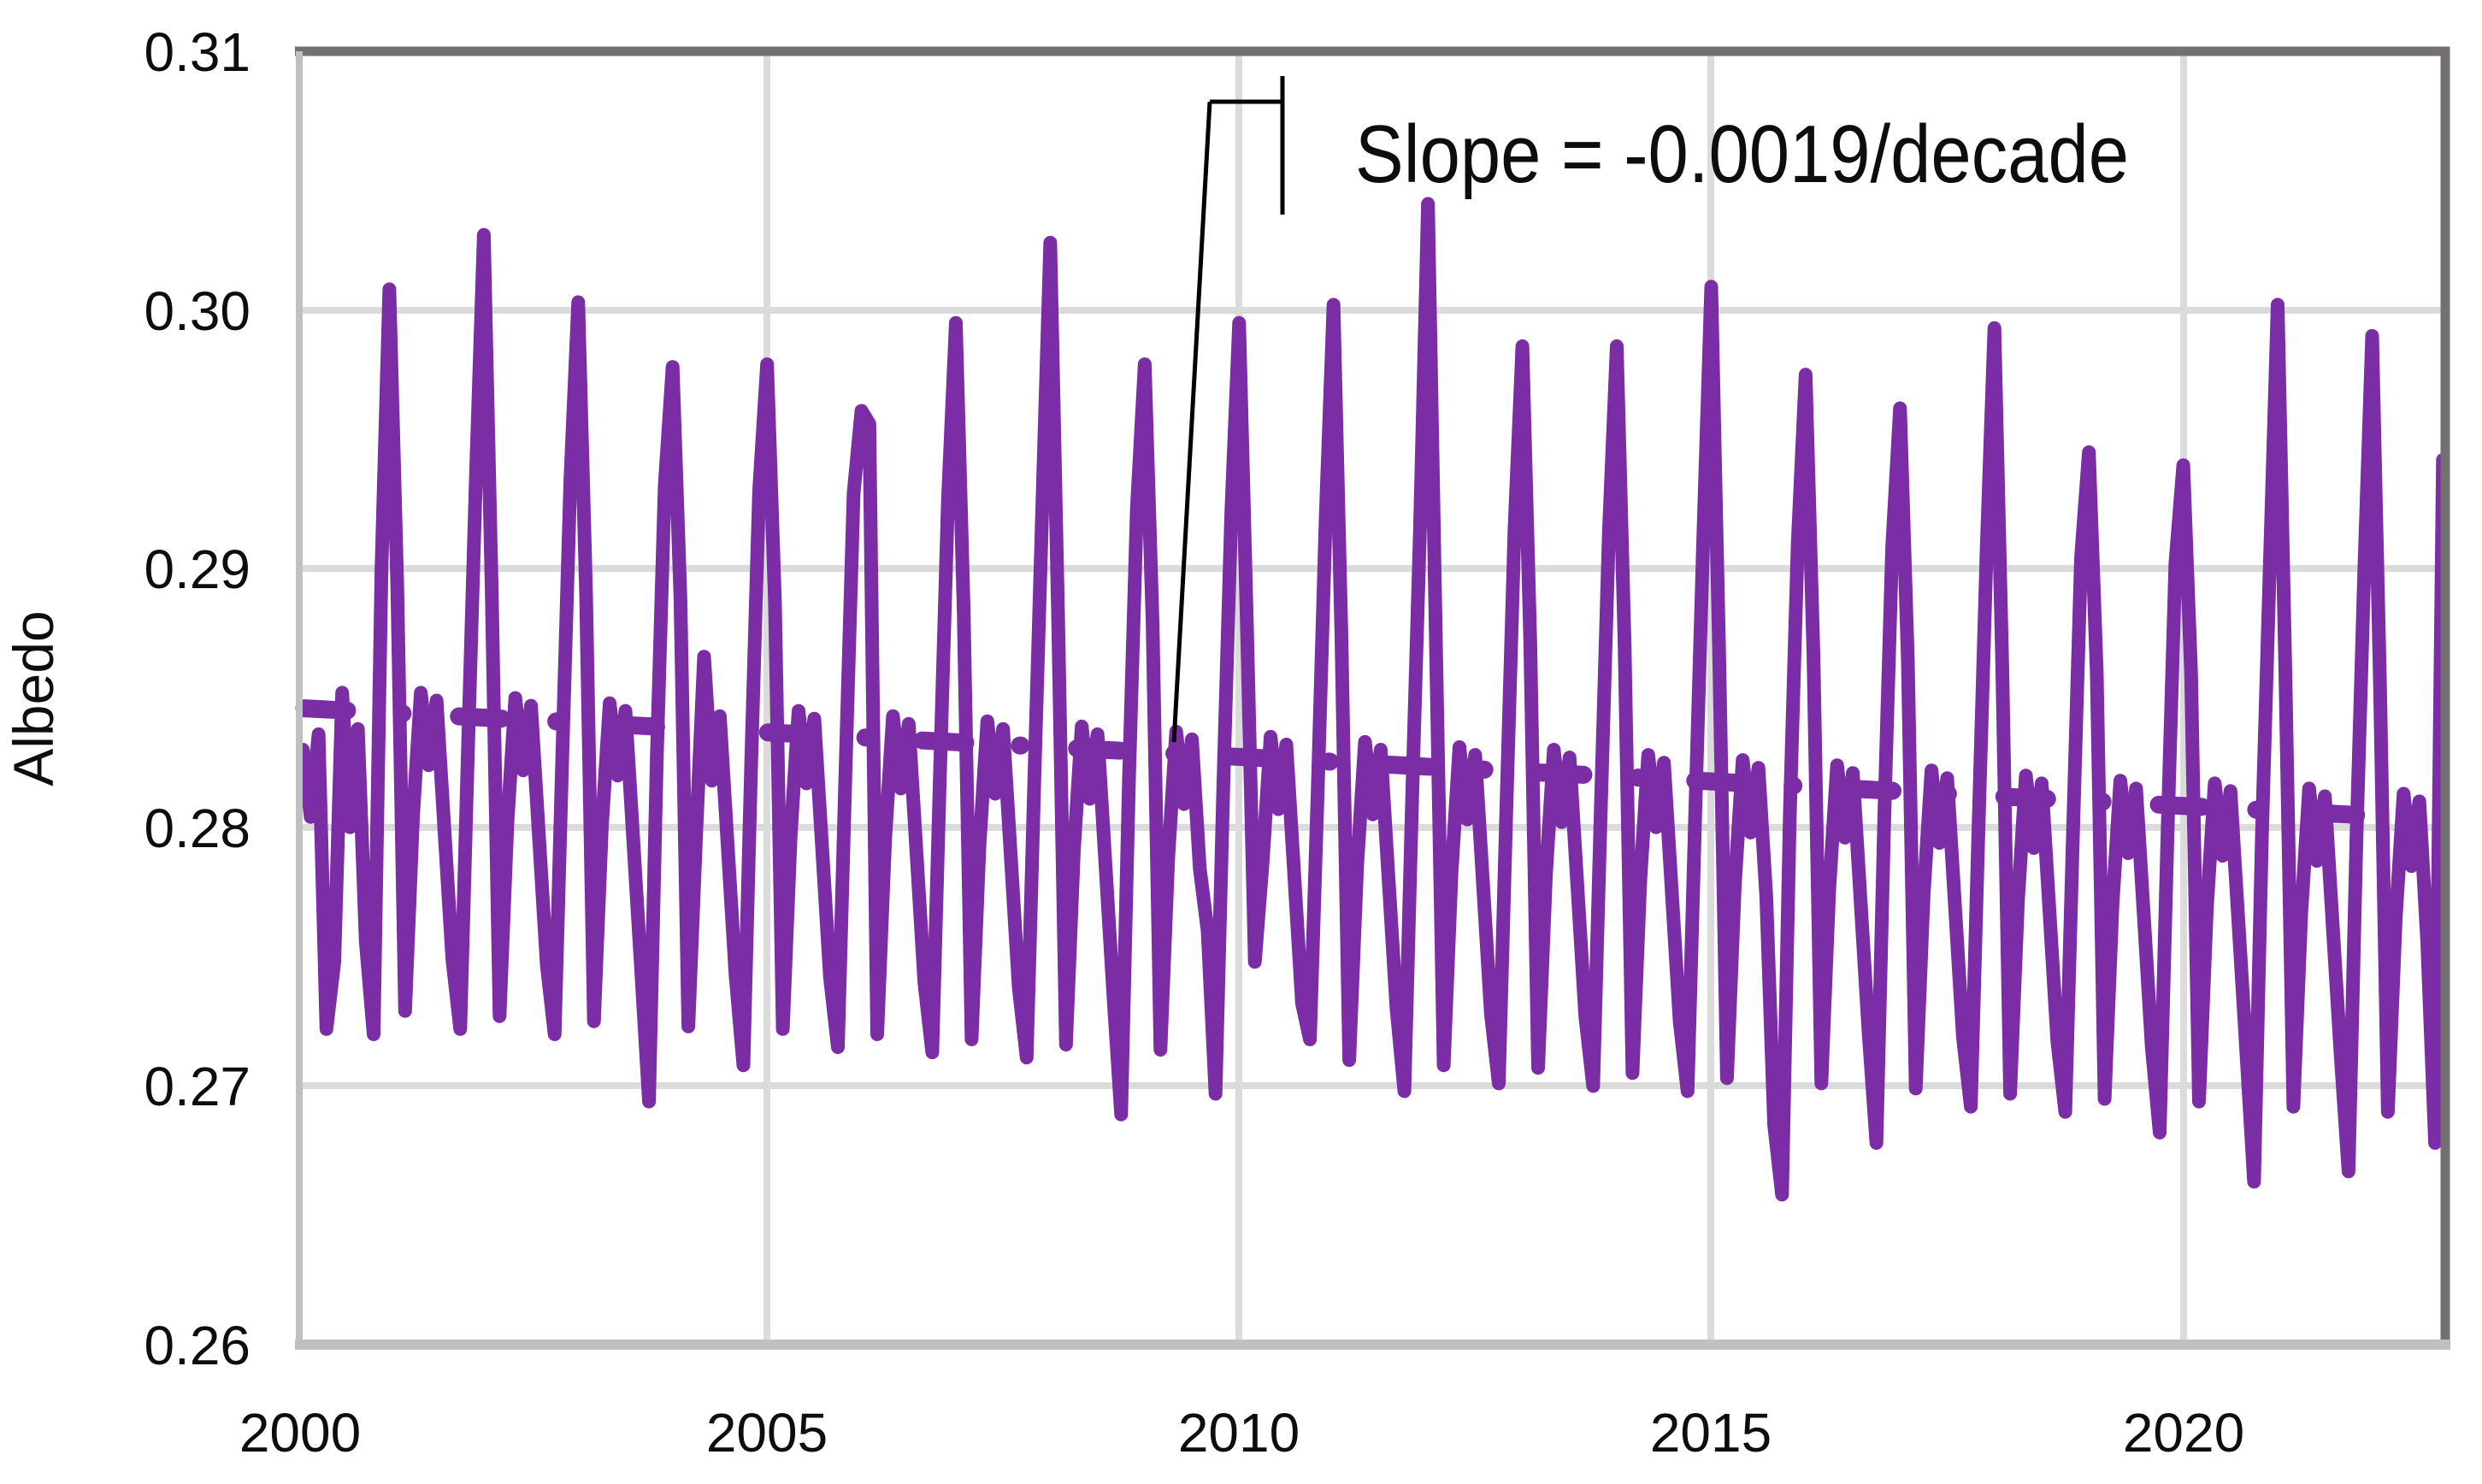  Describe the element at coordinates (197, 311) in the screenshot. I see `y-tick-0.30: 0.30` at that location.